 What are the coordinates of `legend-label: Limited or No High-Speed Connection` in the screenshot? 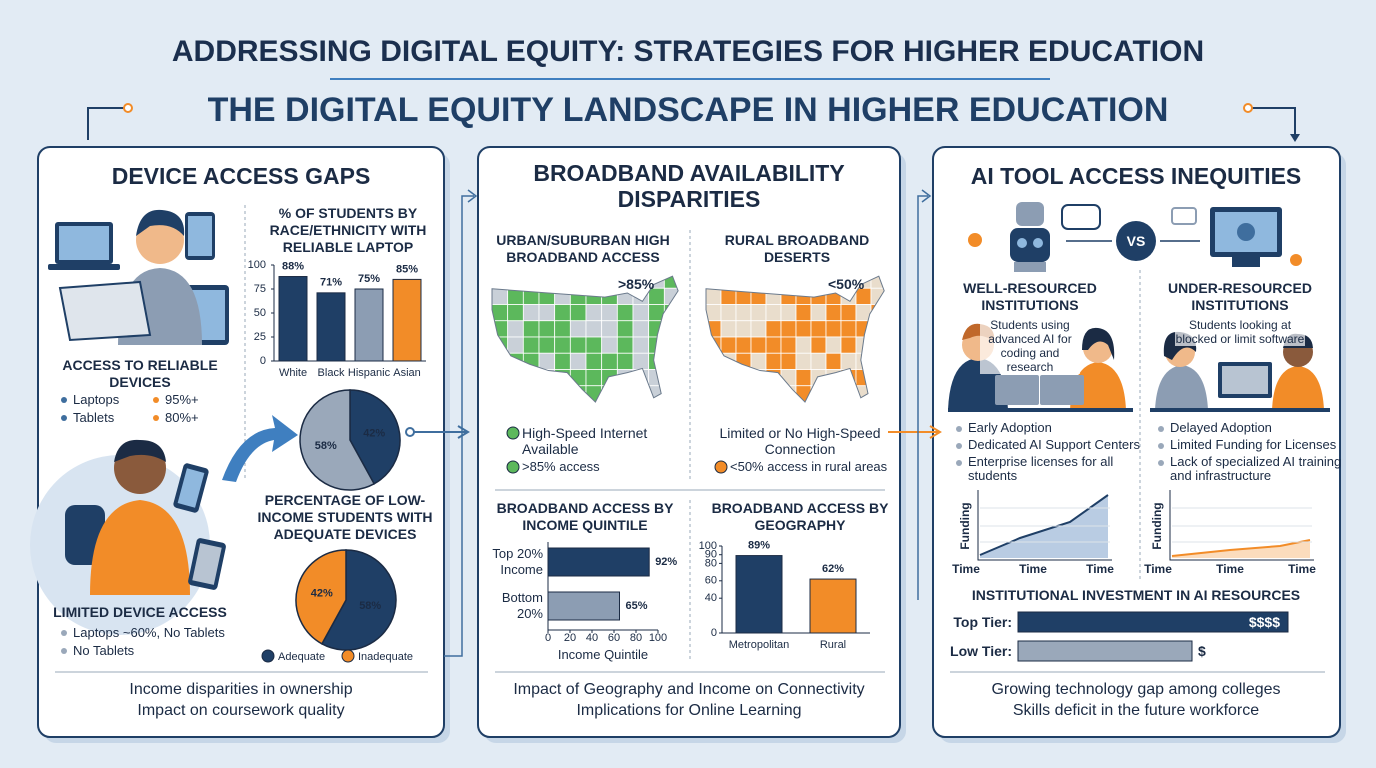 It's located at (800, 441).